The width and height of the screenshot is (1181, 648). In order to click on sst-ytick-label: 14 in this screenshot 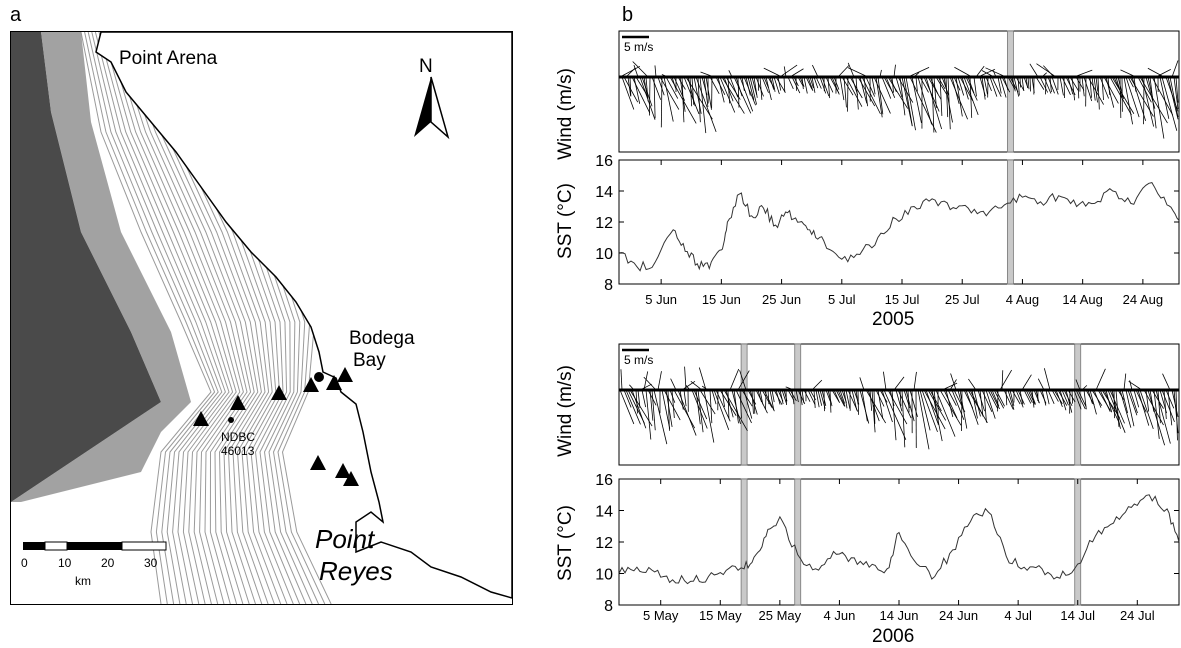, I will do `click(604, 192)`.